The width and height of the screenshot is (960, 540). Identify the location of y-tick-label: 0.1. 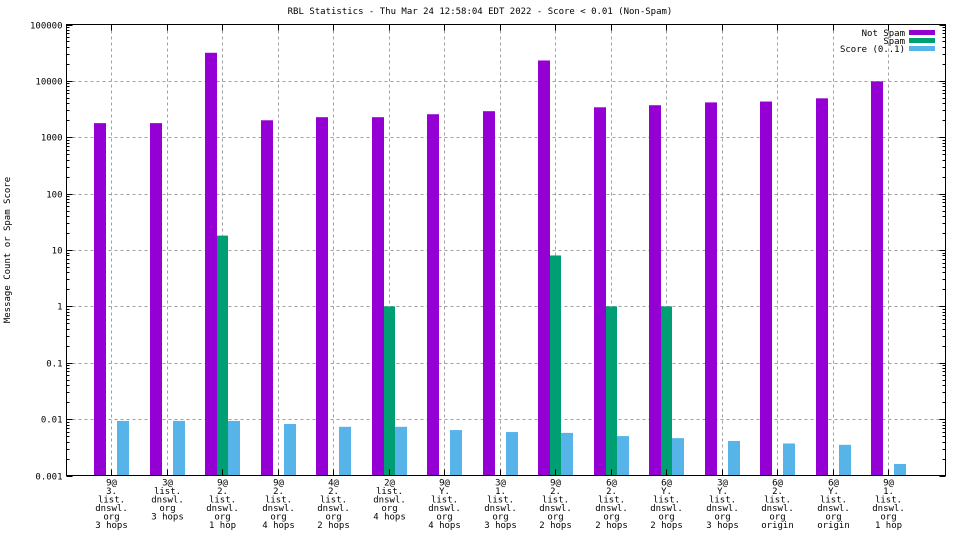
(54, 365).